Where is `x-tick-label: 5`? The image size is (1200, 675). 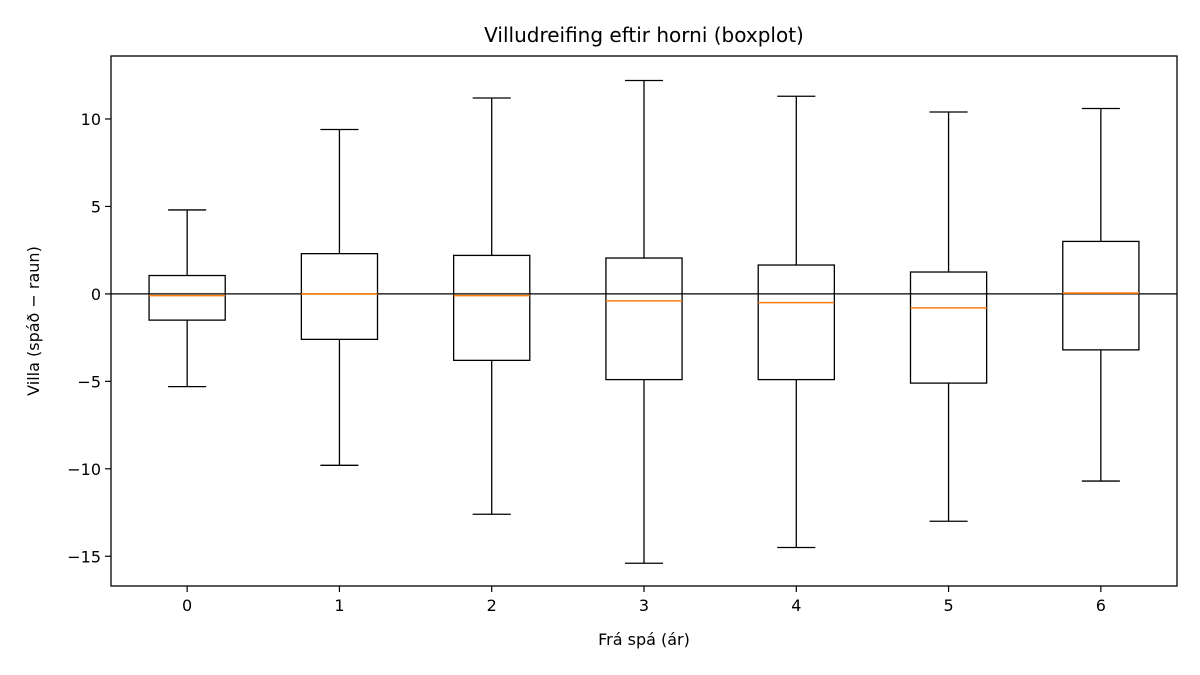 x-tick-label: 5 is located at coordinates (948, 605).